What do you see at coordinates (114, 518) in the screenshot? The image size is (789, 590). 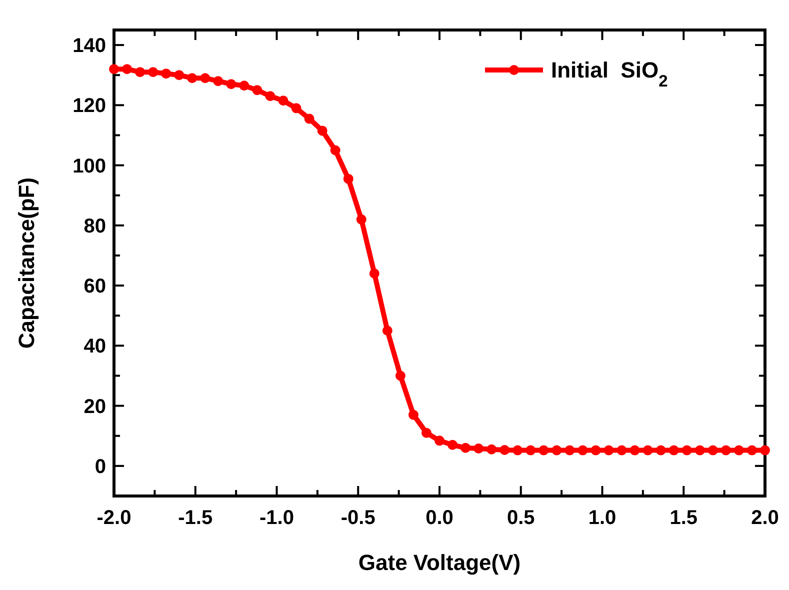 I see `x-tick-label: -2.0` at bounding box center [114, 518].